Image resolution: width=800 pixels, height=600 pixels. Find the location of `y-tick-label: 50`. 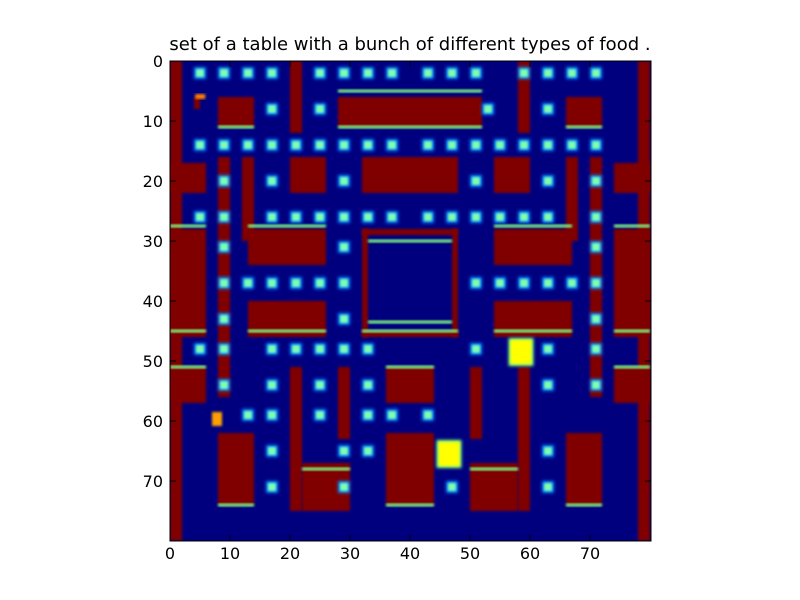

y-tick-label: 50 is located at coordinates (153, 361).